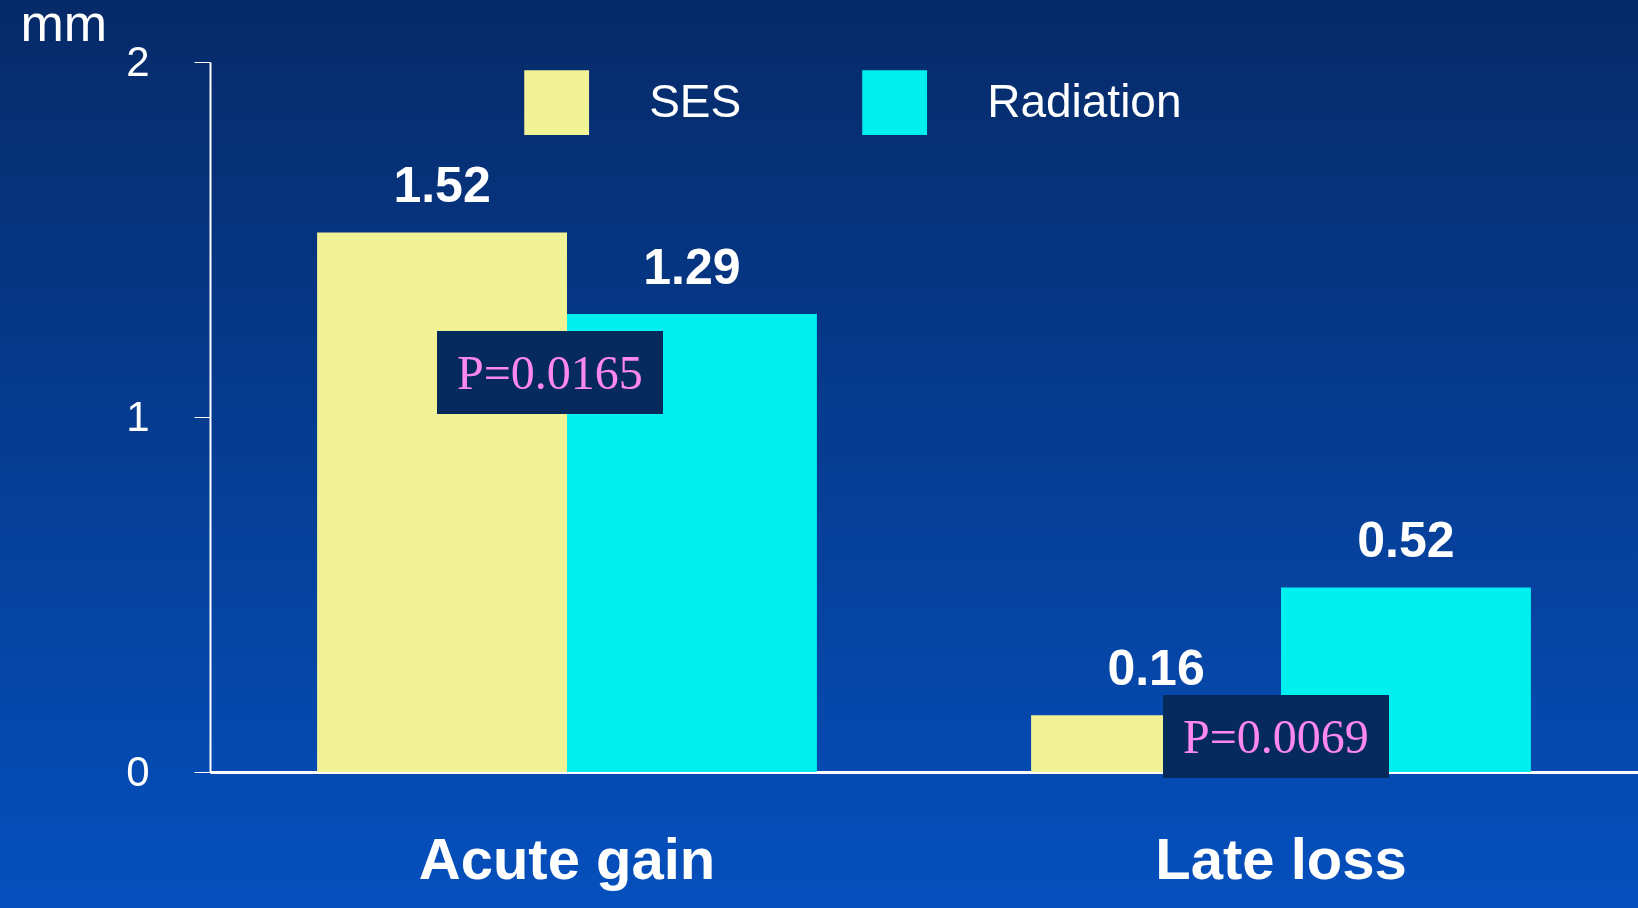 The height and width of the screenshot is (908, 1638). What do you see at coordinates (567, 858) in the screenshot?
I see `x-tick-label: Acute gain` at bounding box center [567, 858].